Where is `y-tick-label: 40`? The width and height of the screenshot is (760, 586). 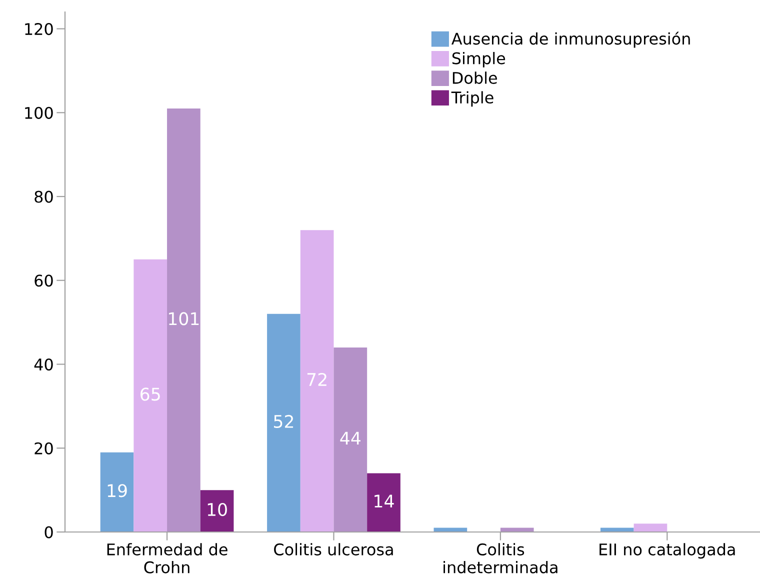
y-tick-label: 40 is located at coordinates (43, 364).